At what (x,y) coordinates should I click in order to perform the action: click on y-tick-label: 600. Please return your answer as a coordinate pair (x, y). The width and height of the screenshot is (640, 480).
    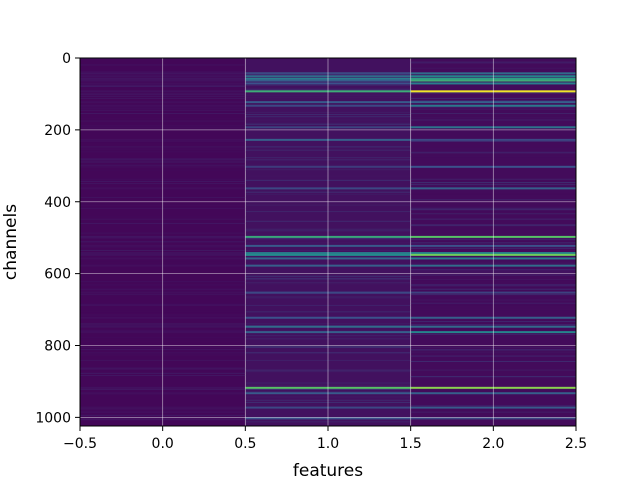
    Looking at the image, I should click on (57, 275).